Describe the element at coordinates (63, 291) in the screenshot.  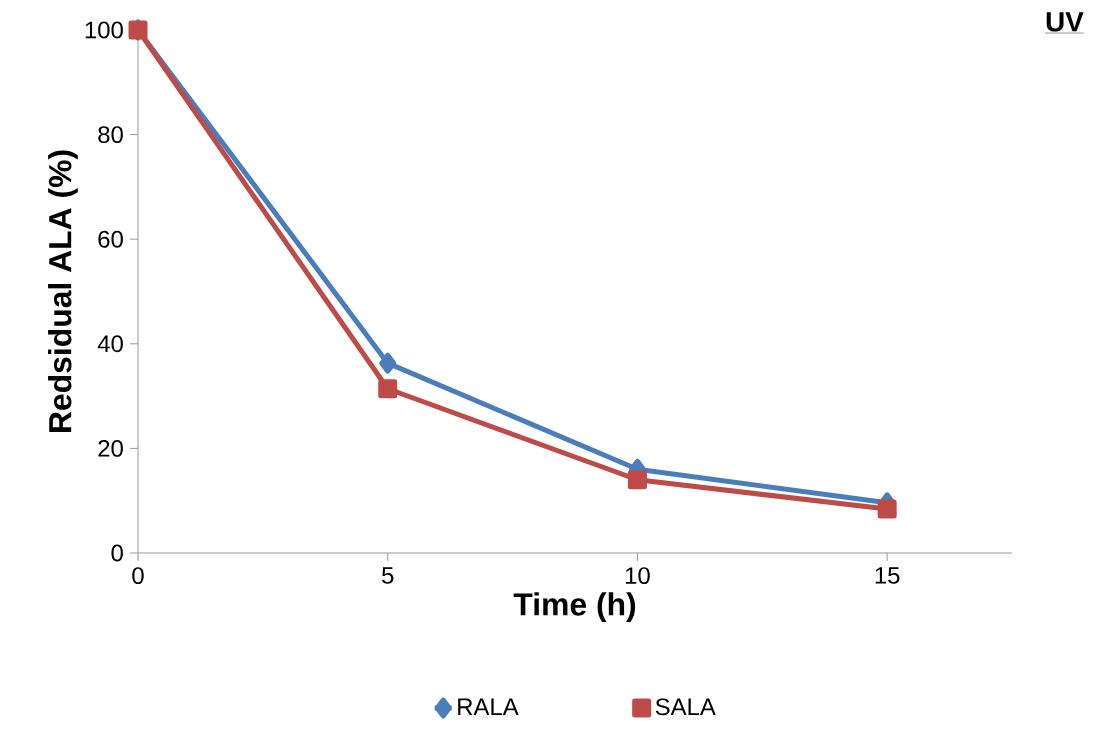
I see `y-axis-title: Redsidual ALA (%)` at that location.